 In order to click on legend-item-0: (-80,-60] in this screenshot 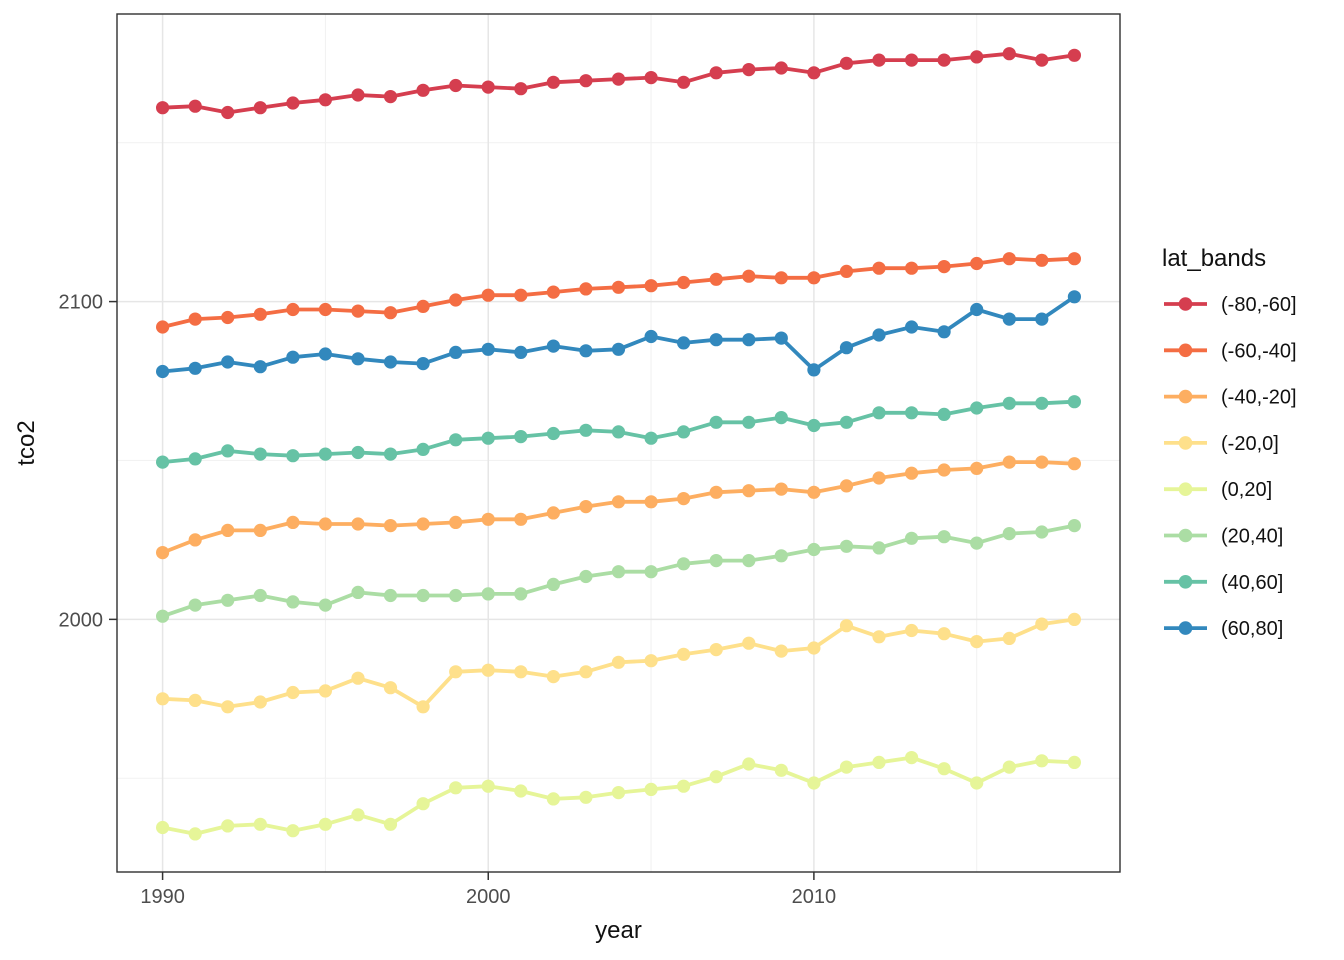, I will do `click(1230, 305)`.